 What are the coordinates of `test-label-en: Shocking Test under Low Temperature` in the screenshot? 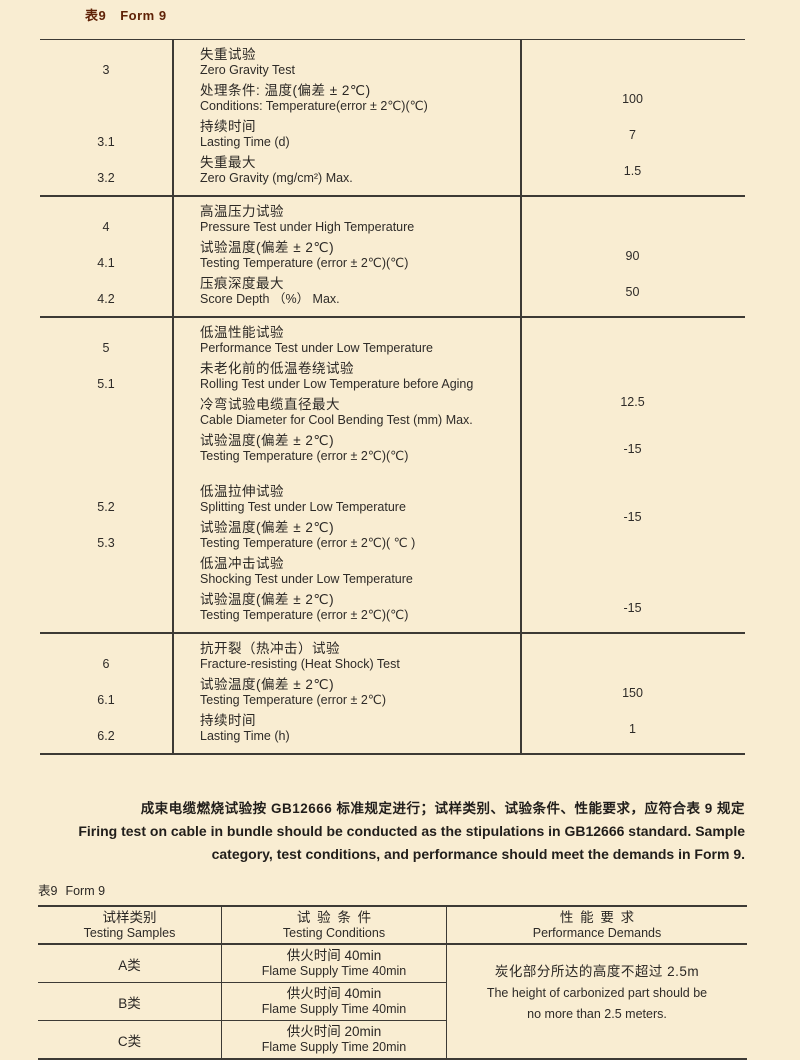 It's located at (306, 579).